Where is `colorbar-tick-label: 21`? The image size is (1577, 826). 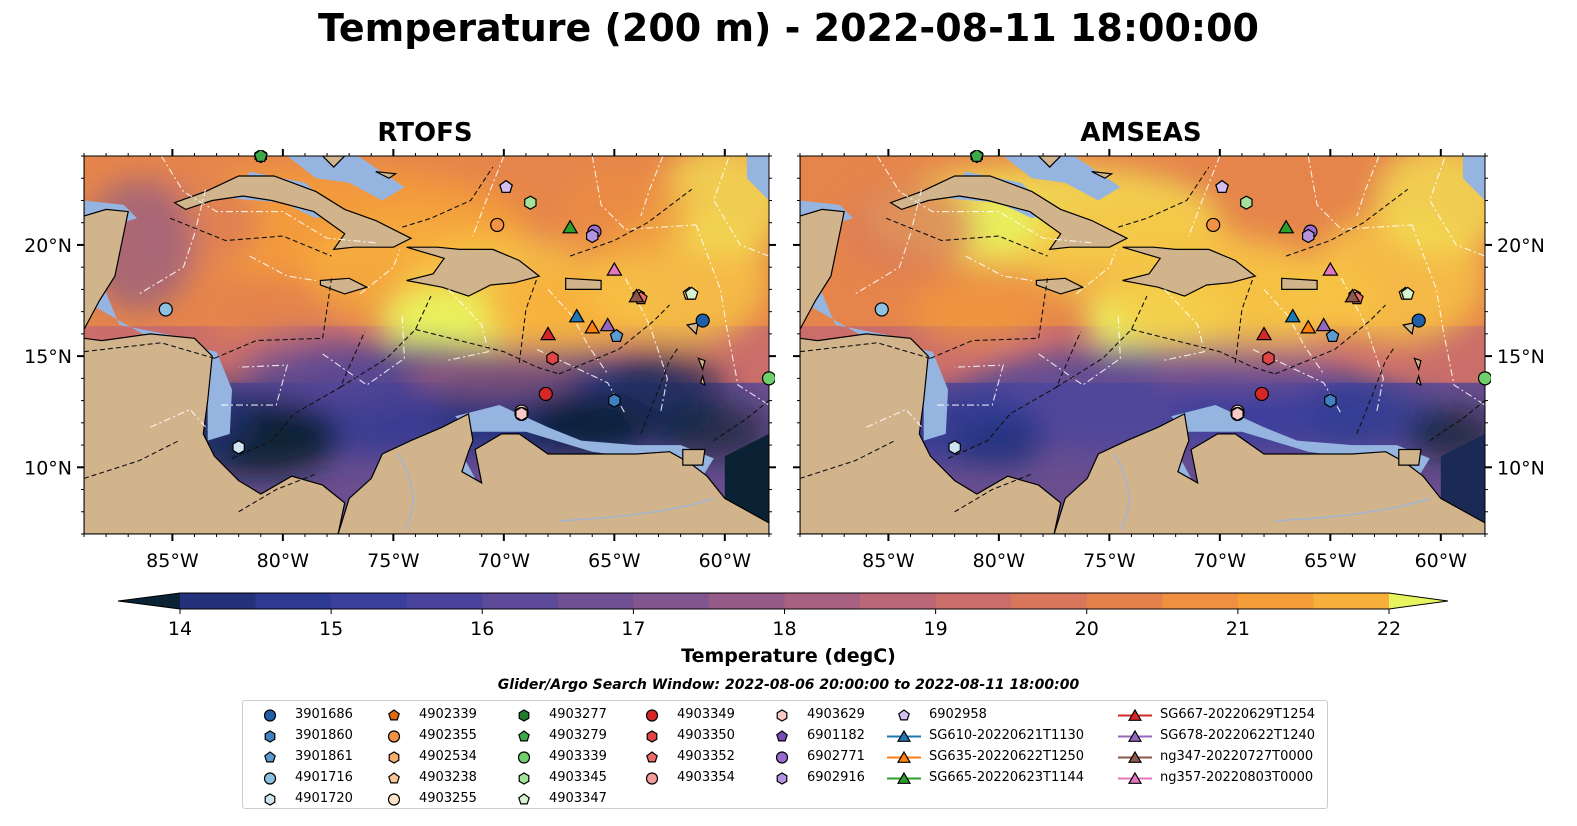
colorbar-tick-label: 21 is located at coordinates (1238, 629).